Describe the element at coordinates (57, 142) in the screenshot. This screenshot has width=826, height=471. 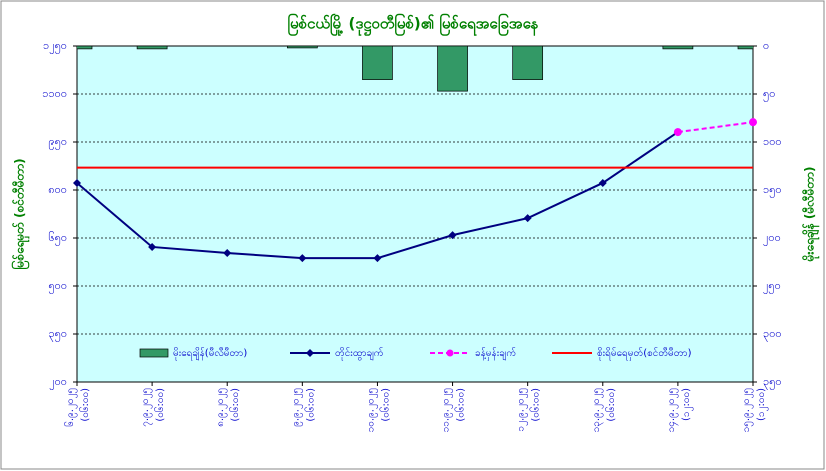
I see `y-tick-label: ၉၅၀` at that location.